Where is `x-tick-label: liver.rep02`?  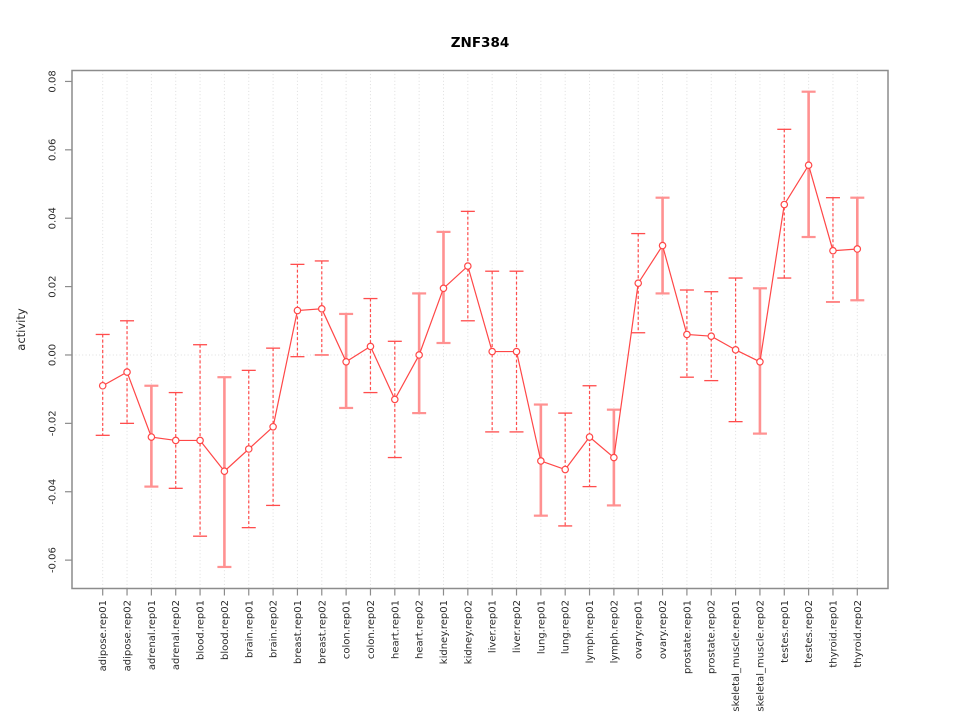
x-tick-label: liver.rep02 is located at coordinates (517, 626).